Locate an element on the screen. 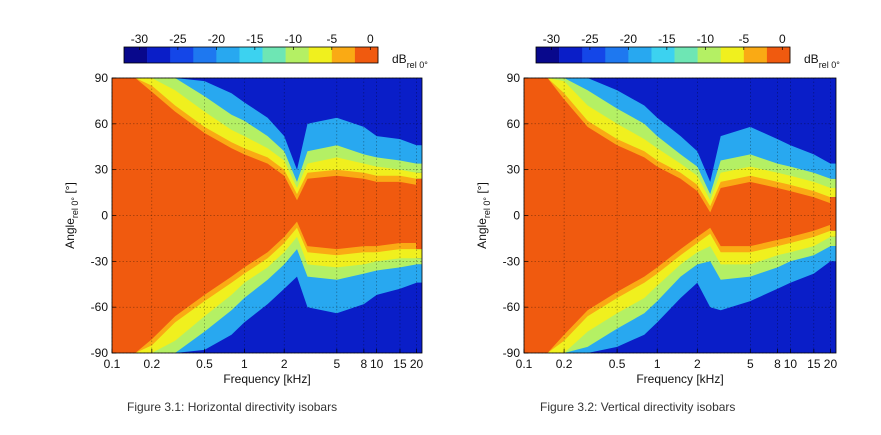  x-tick-label: 0.1 is located at coordinates (112, 364).